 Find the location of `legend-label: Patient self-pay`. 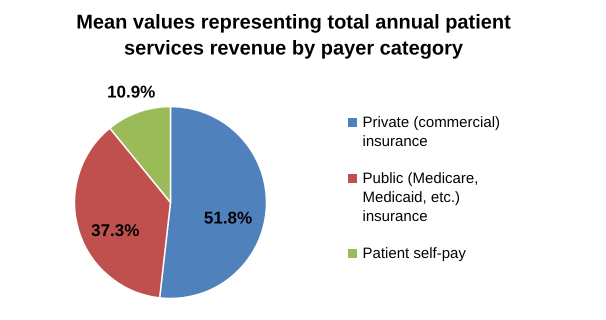

legend-label: Patient self-pay is located at coordinates (414, 253).